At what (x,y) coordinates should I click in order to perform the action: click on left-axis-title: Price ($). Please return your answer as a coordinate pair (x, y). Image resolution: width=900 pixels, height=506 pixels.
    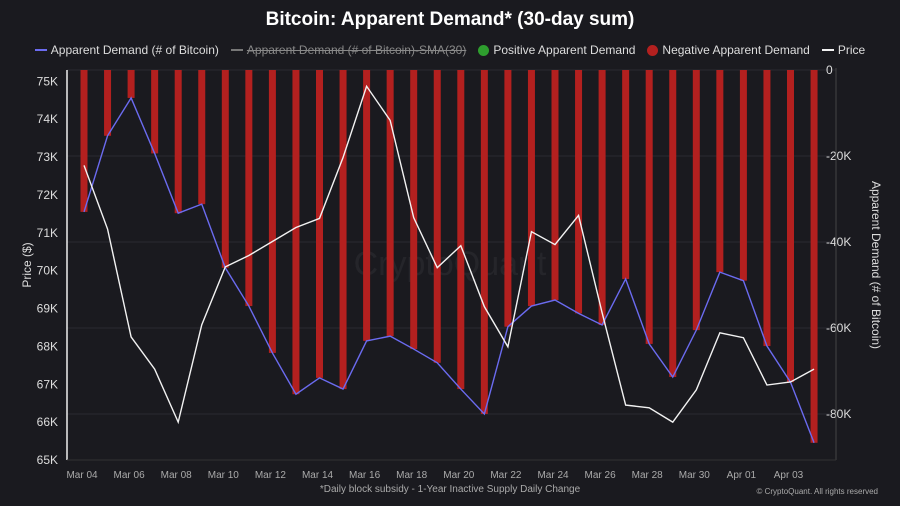
    Looking at the image, I should click on (27, 264).